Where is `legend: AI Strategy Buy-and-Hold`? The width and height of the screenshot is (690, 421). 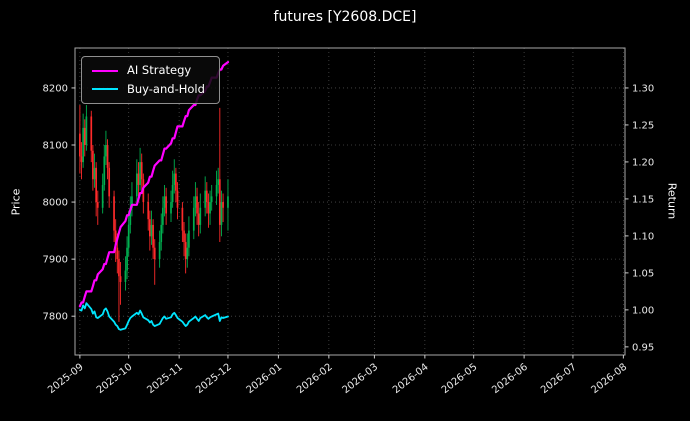
legend: AI Strategy Buy-and-Hold is located at coordinates (150, 80).